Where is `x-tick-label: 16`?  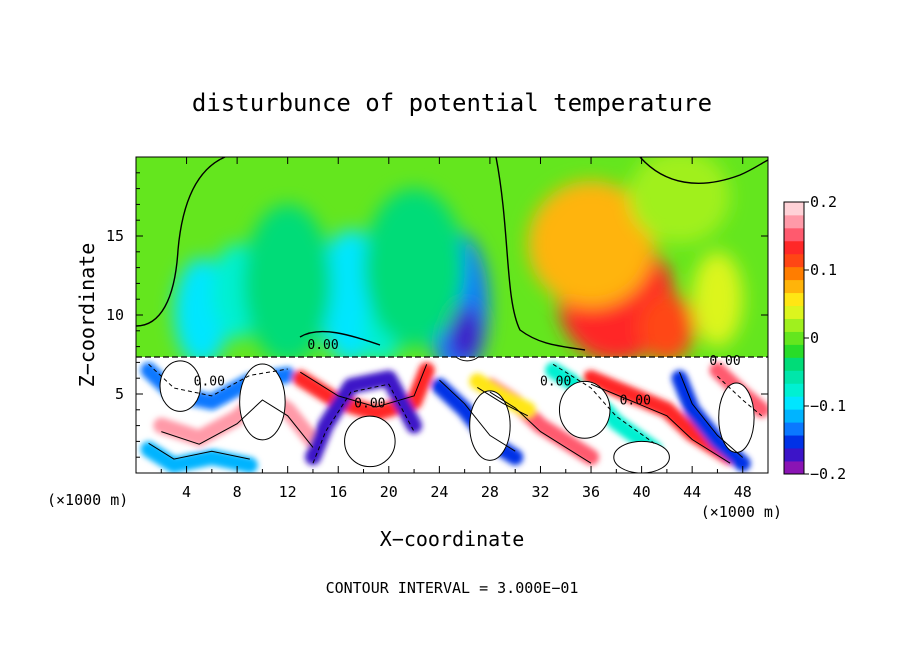 x-tick-label: 16 is located at coordinates (338, 492).